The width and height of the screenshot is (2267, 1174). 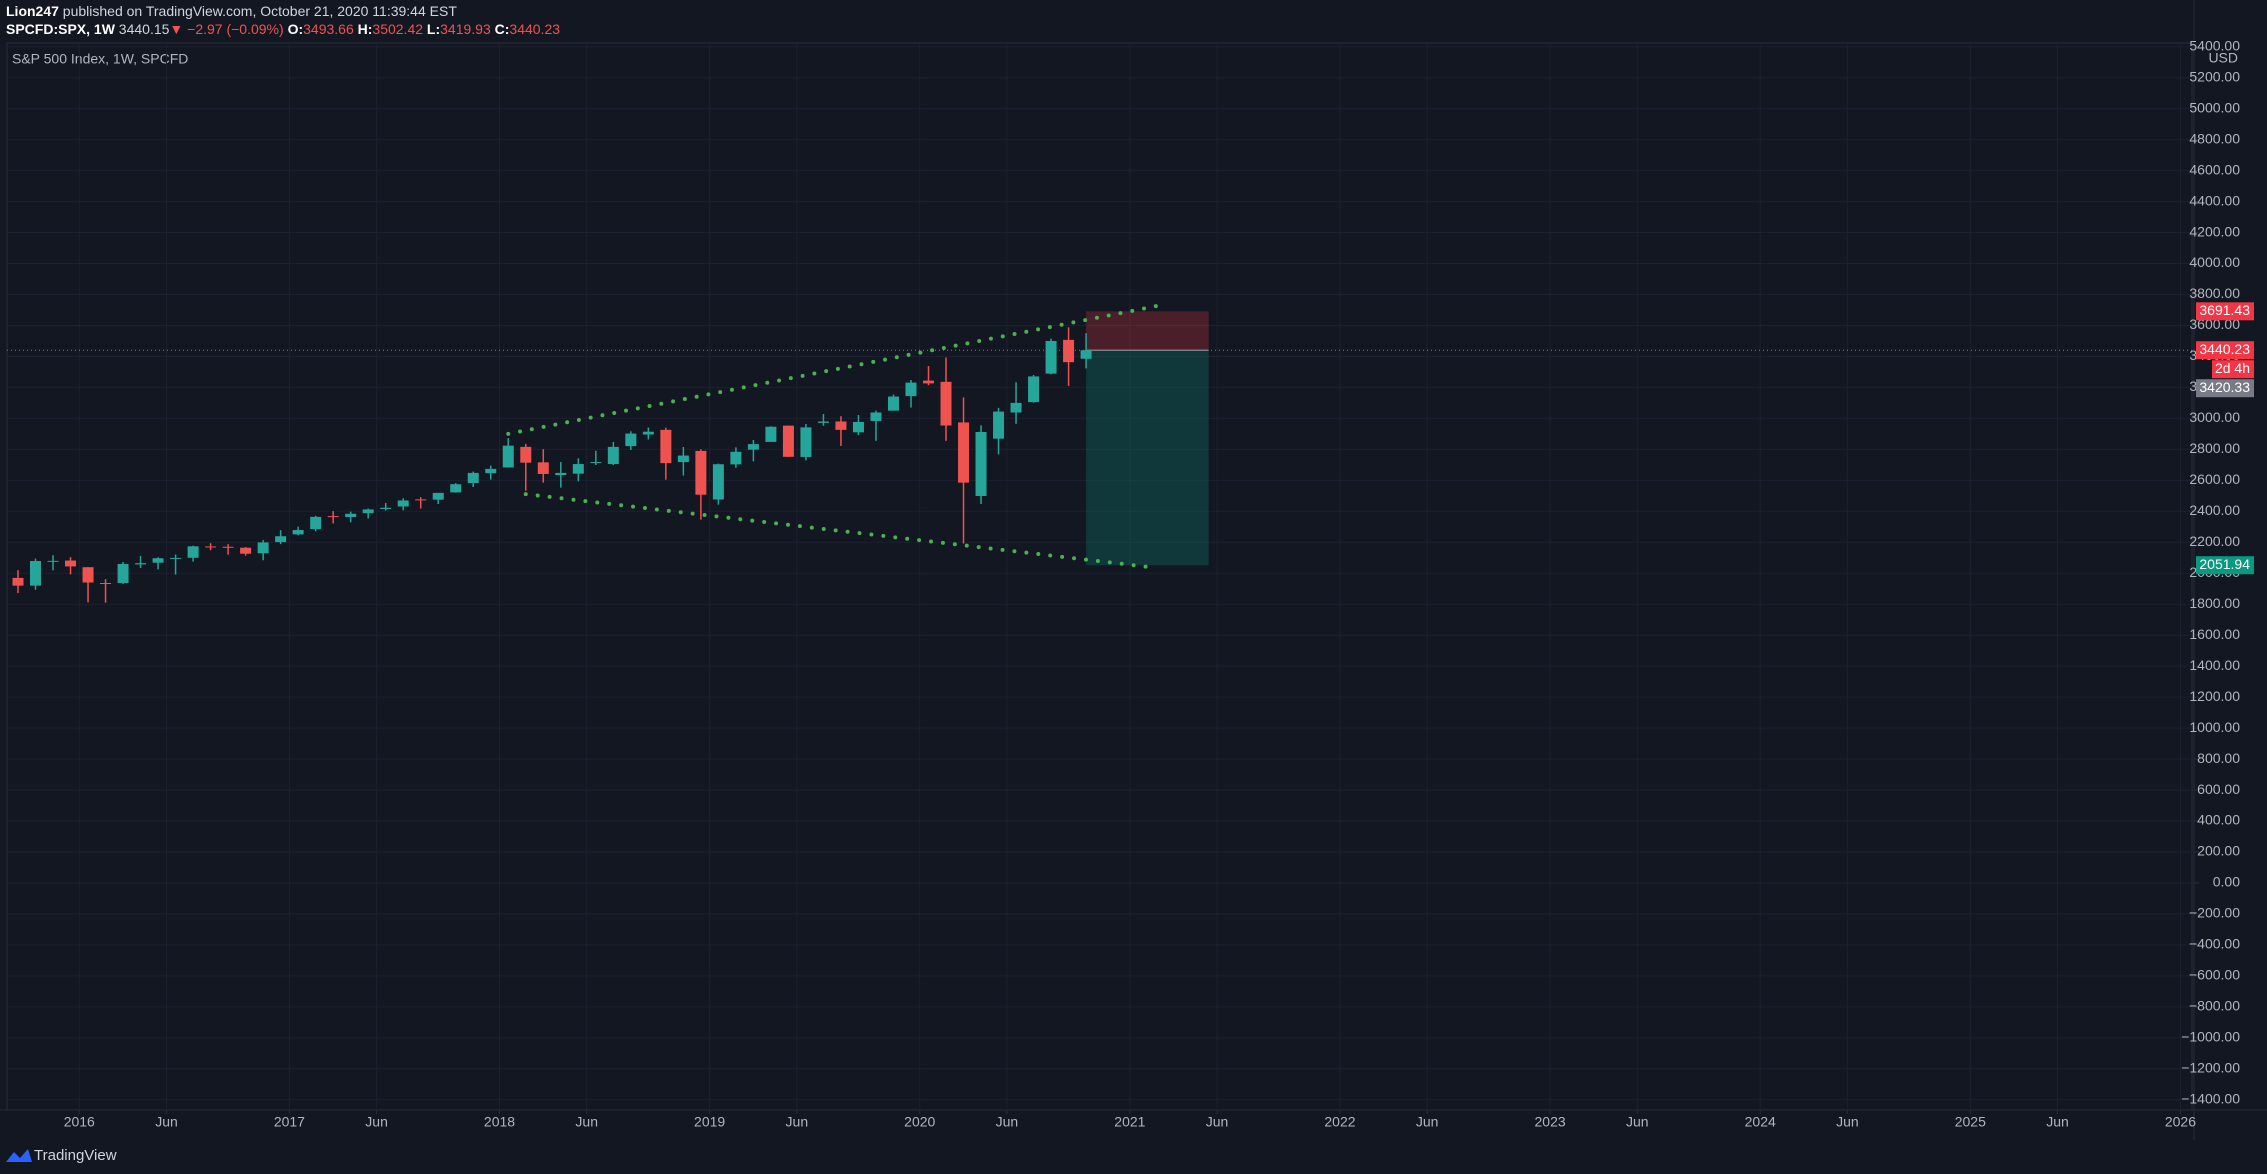 What do you see at coordinates (499, 1122) in the screenshot?
I see `x-tick-label: 2018` at bounding box center [499, 1122].